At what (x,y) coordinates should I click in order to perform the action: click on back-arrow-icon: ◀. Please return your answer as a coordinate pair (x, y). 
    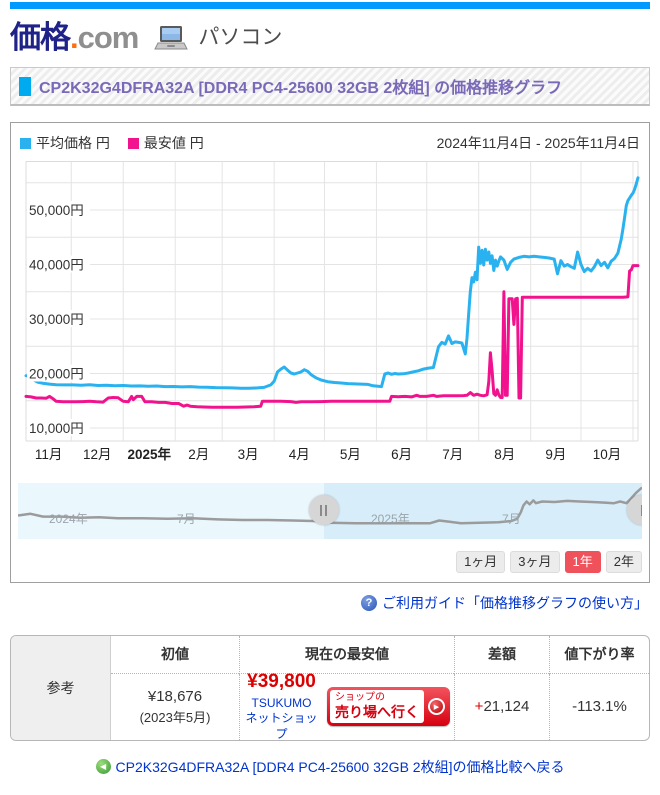
    Looking at the image, I should click on (103, 767).